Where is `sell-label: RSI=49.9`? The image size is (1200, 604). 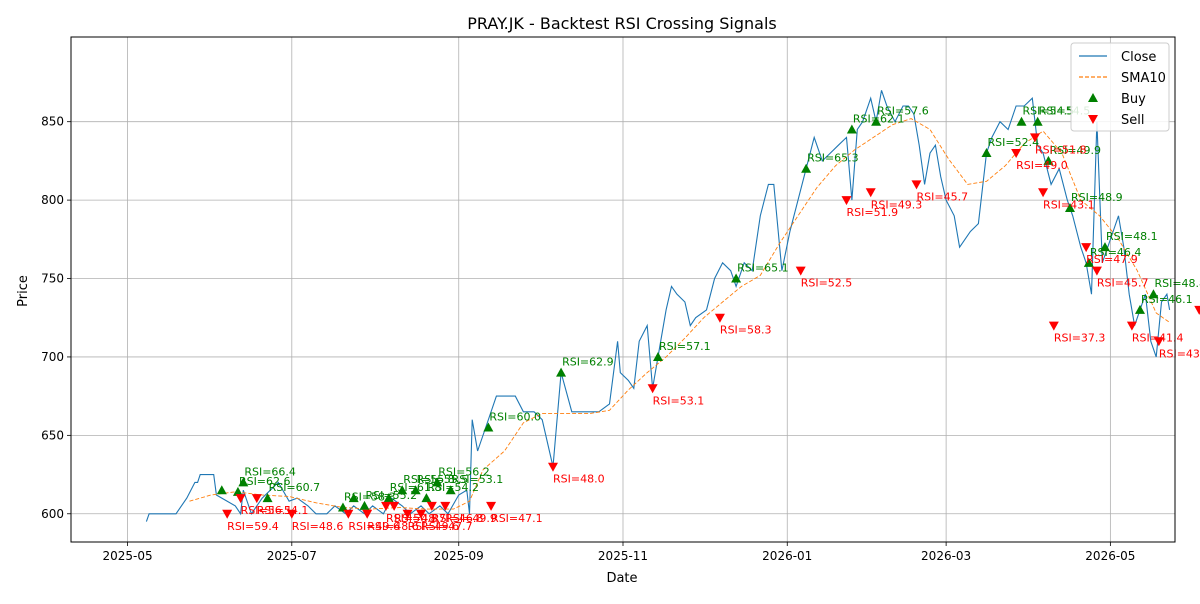 sell-label: RSI=49.9 is located at coordinates (471, 518).